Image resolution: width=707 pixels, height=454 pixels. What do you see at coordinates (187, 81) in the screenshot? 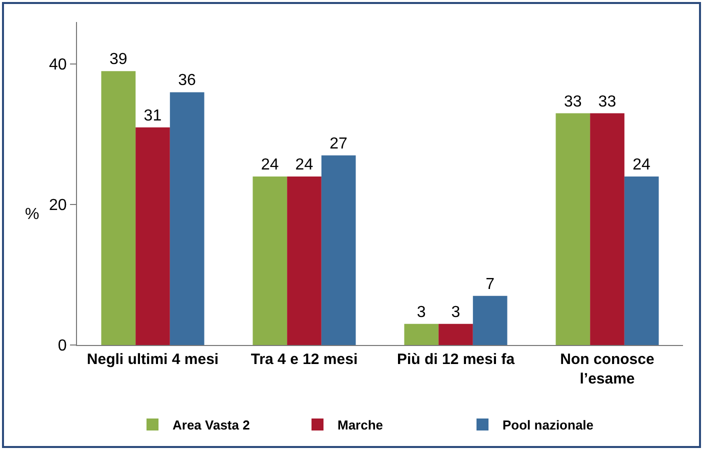
I see `data-label: 36` at bounding box center [187, 81].